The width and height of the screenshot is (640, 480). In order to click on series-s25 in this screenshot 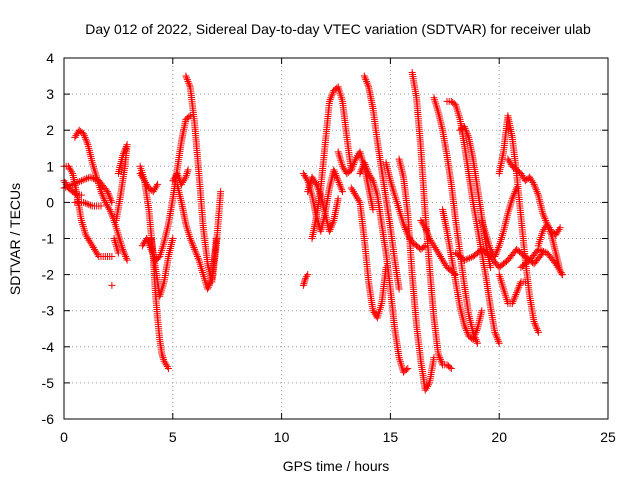, I will do `click(416, 274)`.